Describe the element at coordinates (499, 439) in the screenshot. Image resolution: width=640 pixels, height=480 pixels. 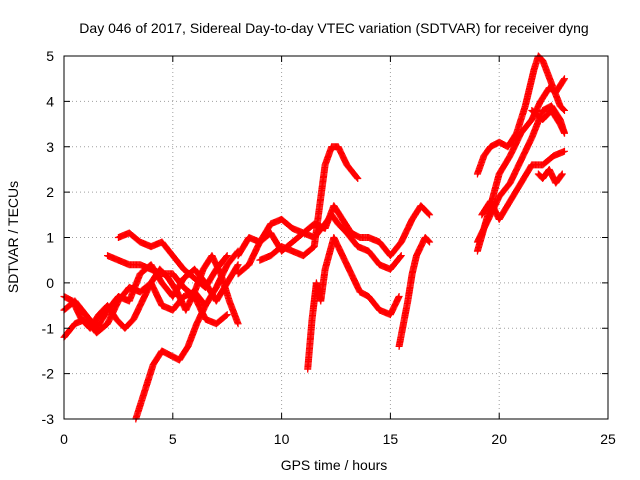
I see `x-tick-label: 20` at that location.